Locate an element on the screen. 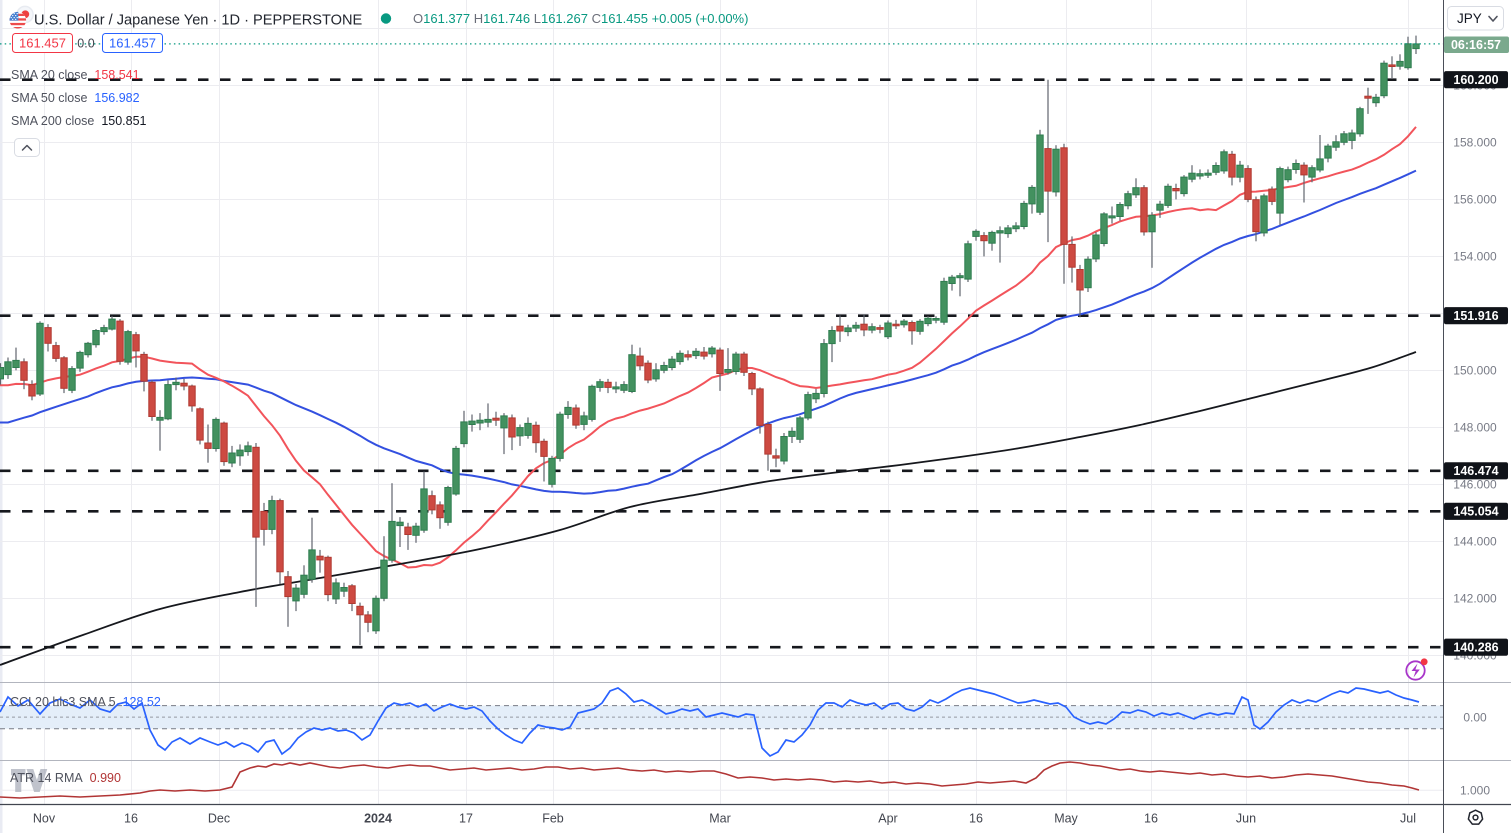  svg-text: Feb is located at coordinates (553, 819).